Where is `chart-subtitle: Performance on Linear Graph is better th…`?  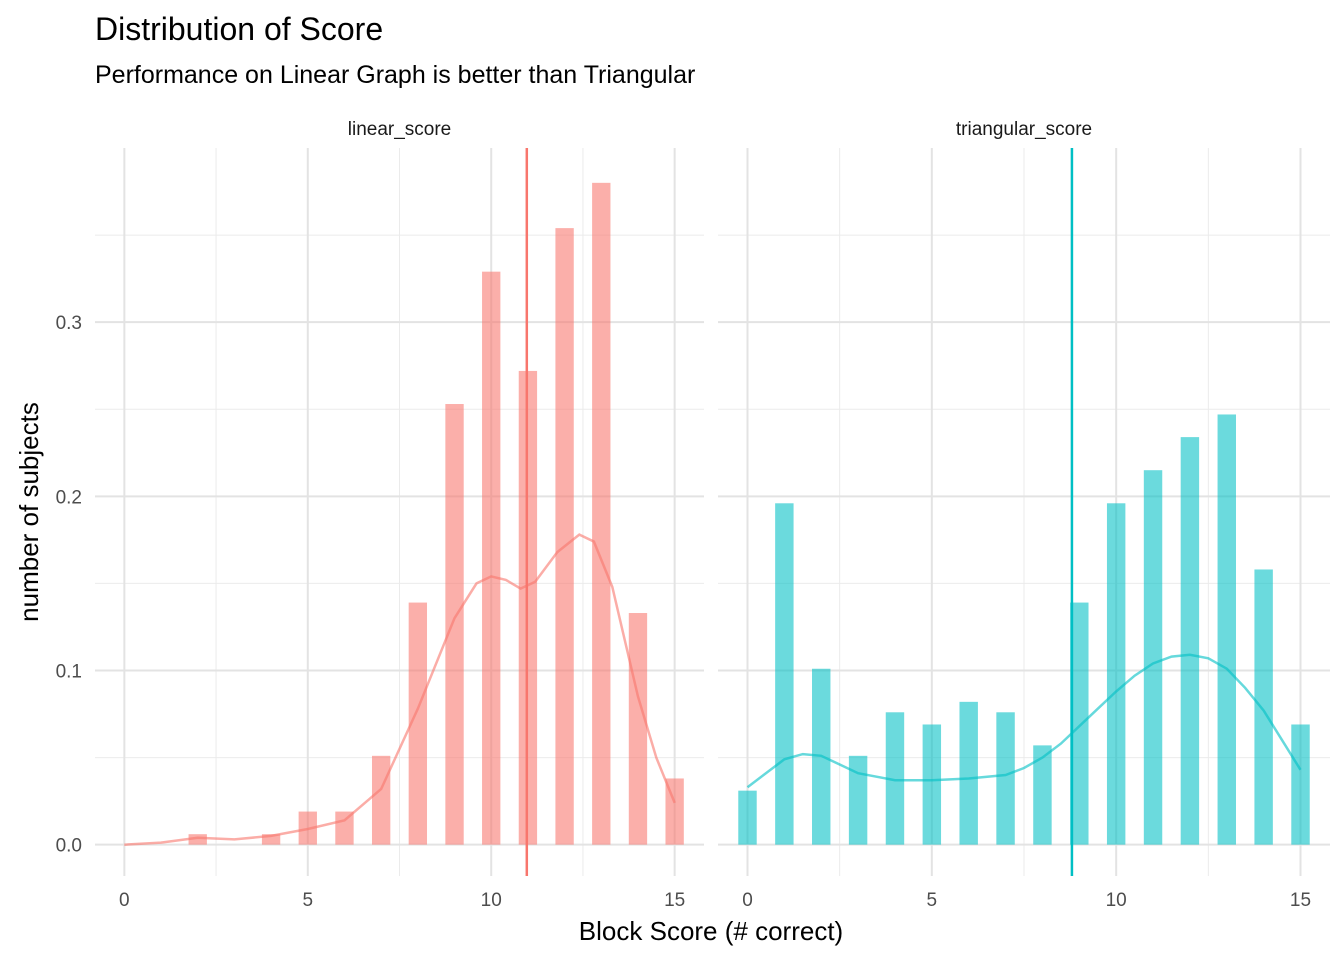 chart-subtitle: Performance on Linear Graph is better th… is located at coordinates (395, 75).